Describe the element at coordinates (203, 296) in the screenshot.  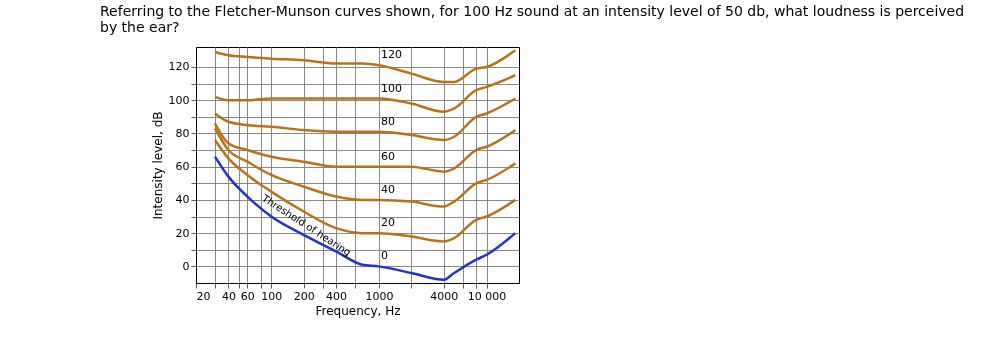
I see `x-tick-label: 20` at that location.